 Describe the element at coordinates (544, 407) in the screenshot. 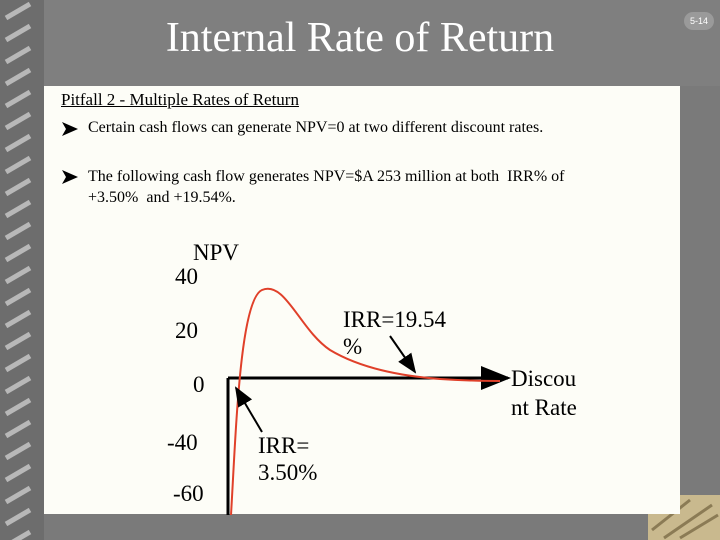

I see `x-axis-label: nt Rate` at that location.